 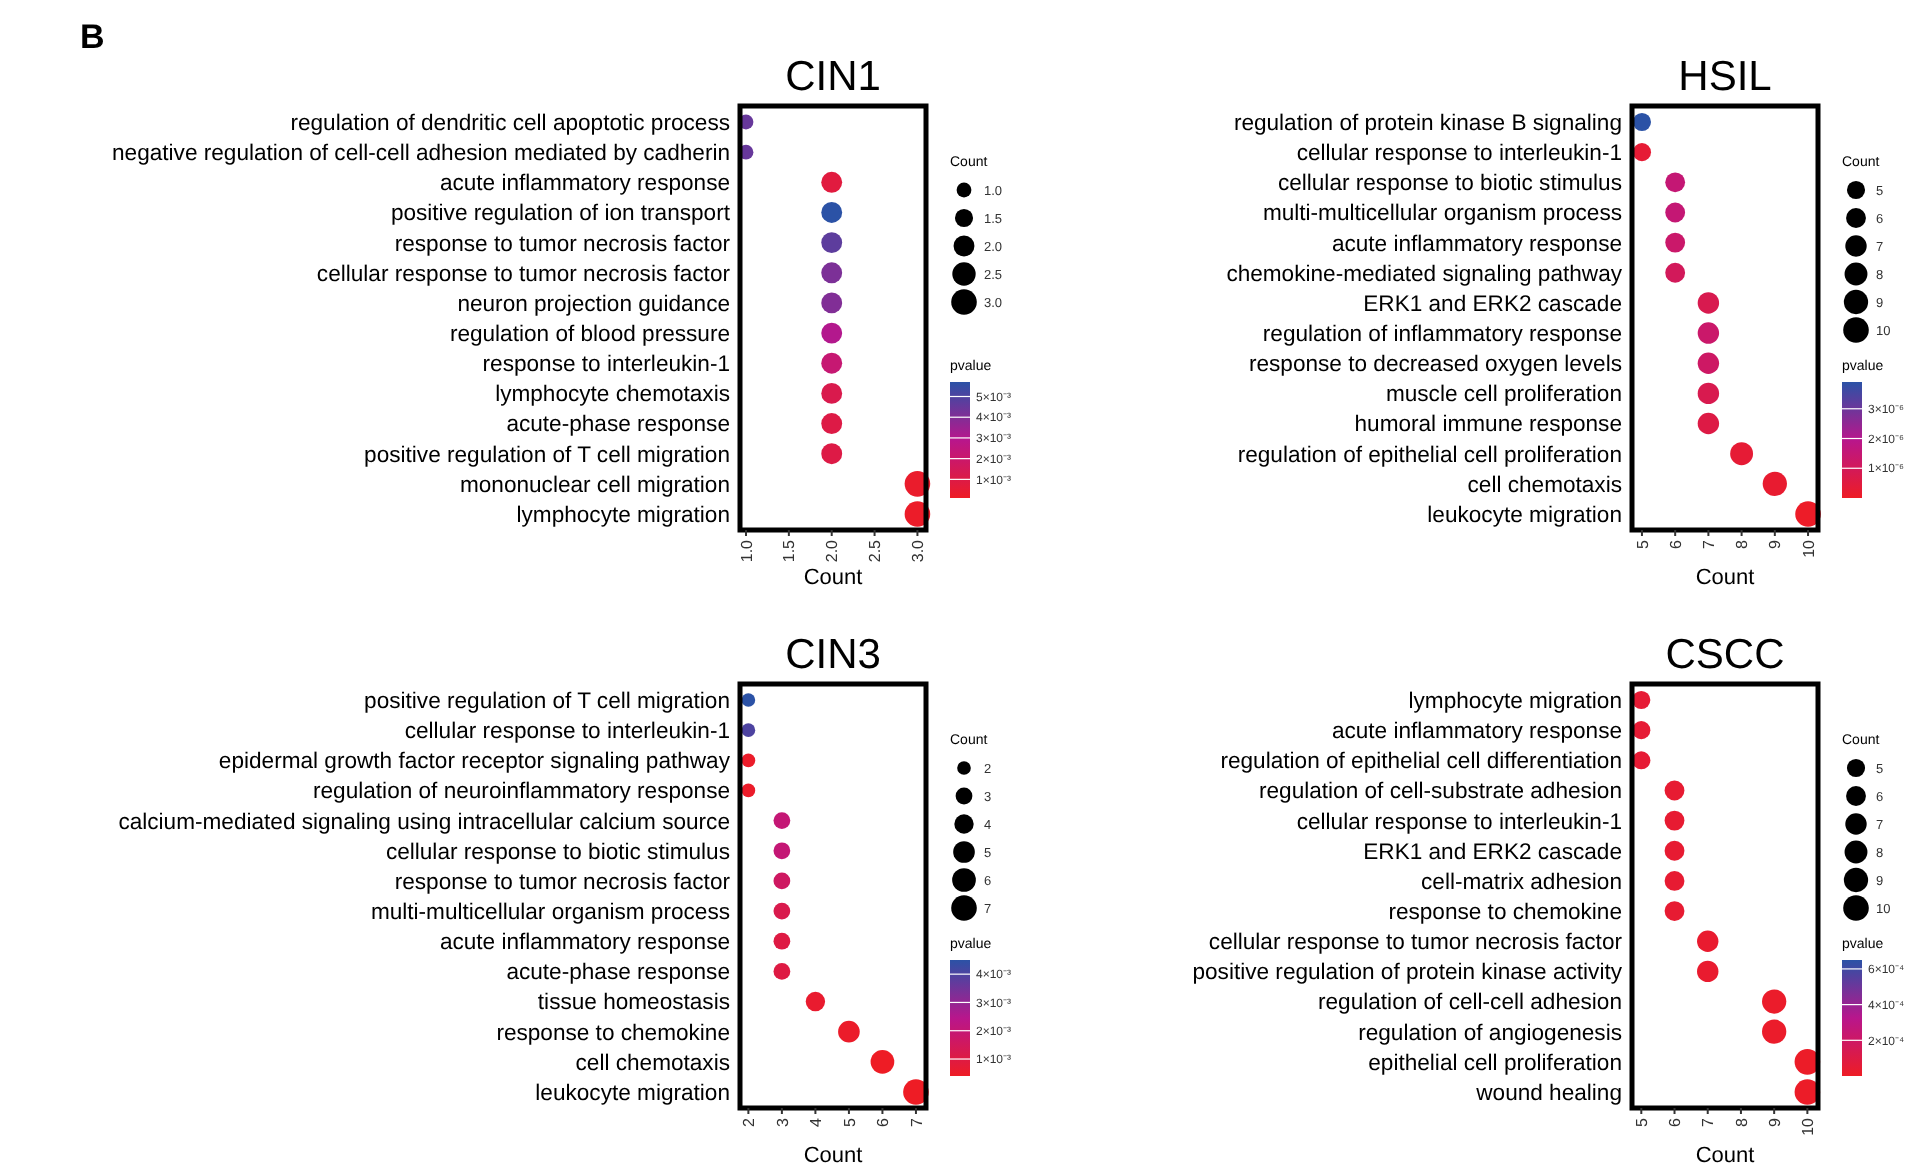 What do you see at coordinates (561, 214) in the screenshot?
I see `y-tick-label: positive regulation of ion transport` at bounding box center [561, 214].